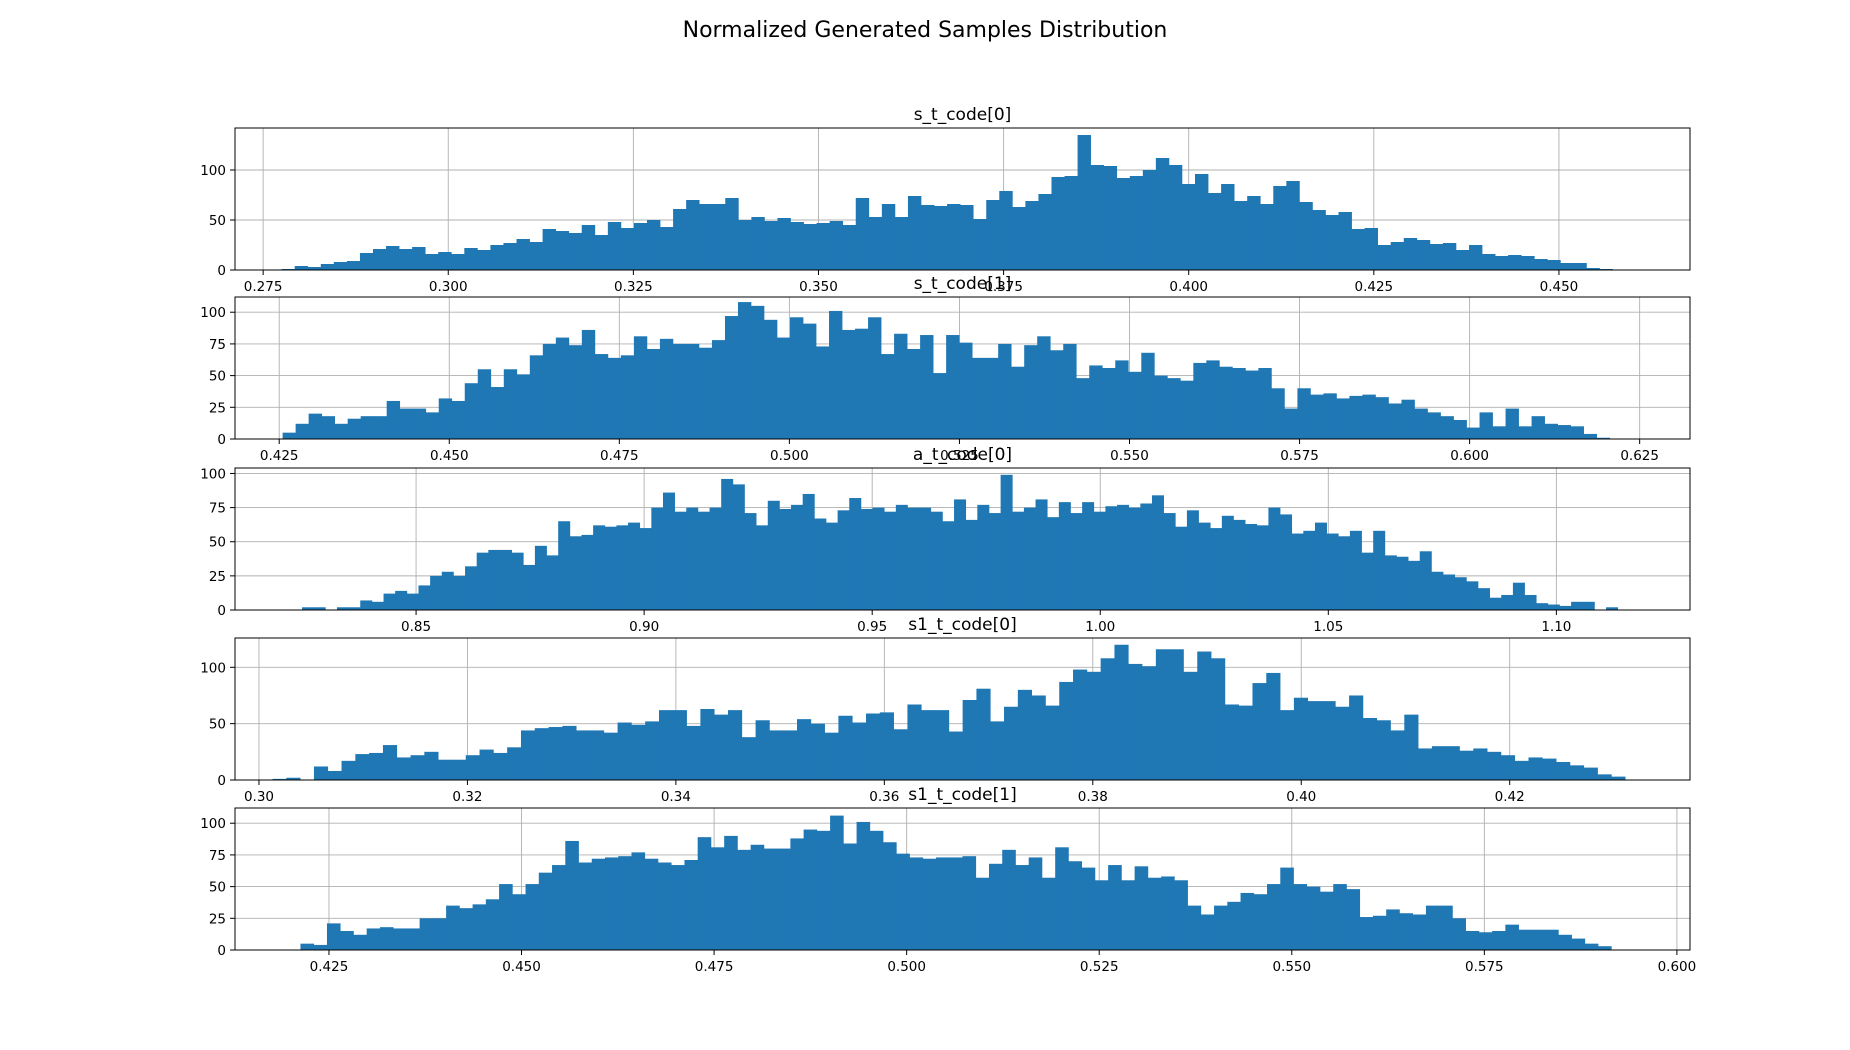 The height and width of the screenshot is (1050, 1850). I want to click on x-tick-label: 0.525, so click(959, 456).